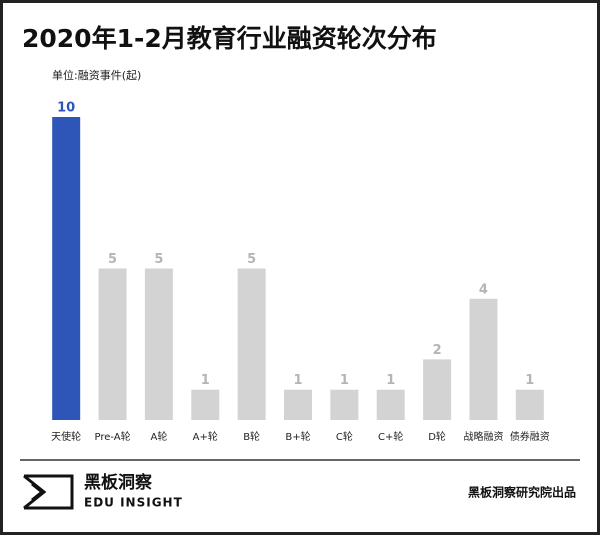 Image resolution: width=600 pixels, height=535 pixels. I want to click on value-label: 4, so click(483, 289).